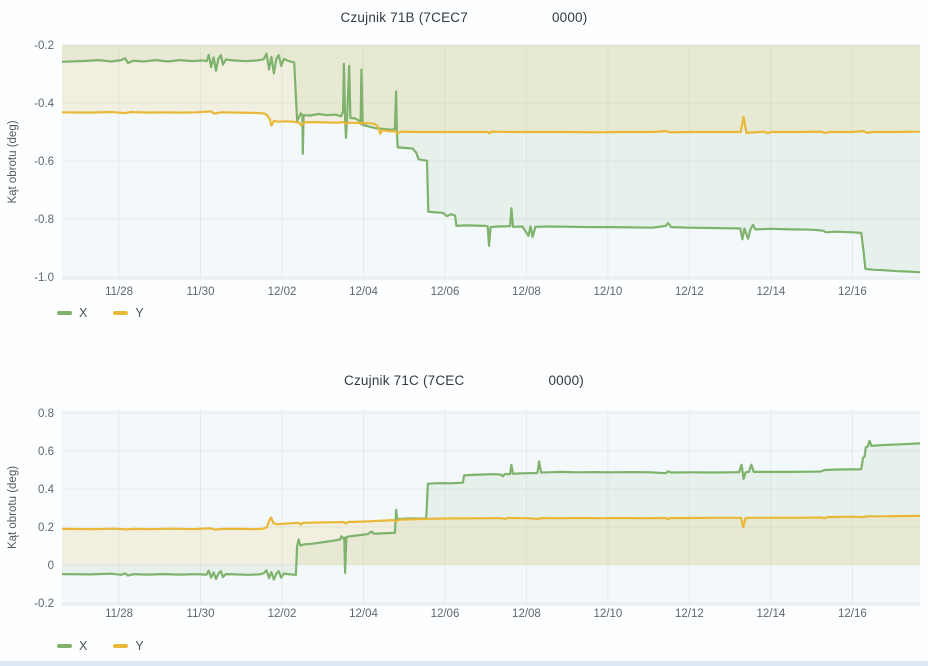 Image resolution: width=928 pixels, height=666 pixels. What do you see at coordinates (44, 220) in the screenshot?
I see `y-tick-label: -0.8` at bounding box center [44, 220].